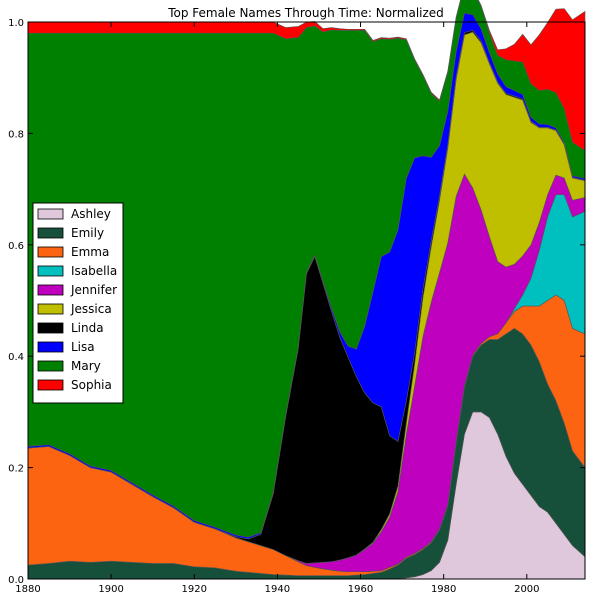  What do you see at coordinates (50, 214) in the screenshot?
I see `legend-swatch-ashley` at bounding box center [50, 214].